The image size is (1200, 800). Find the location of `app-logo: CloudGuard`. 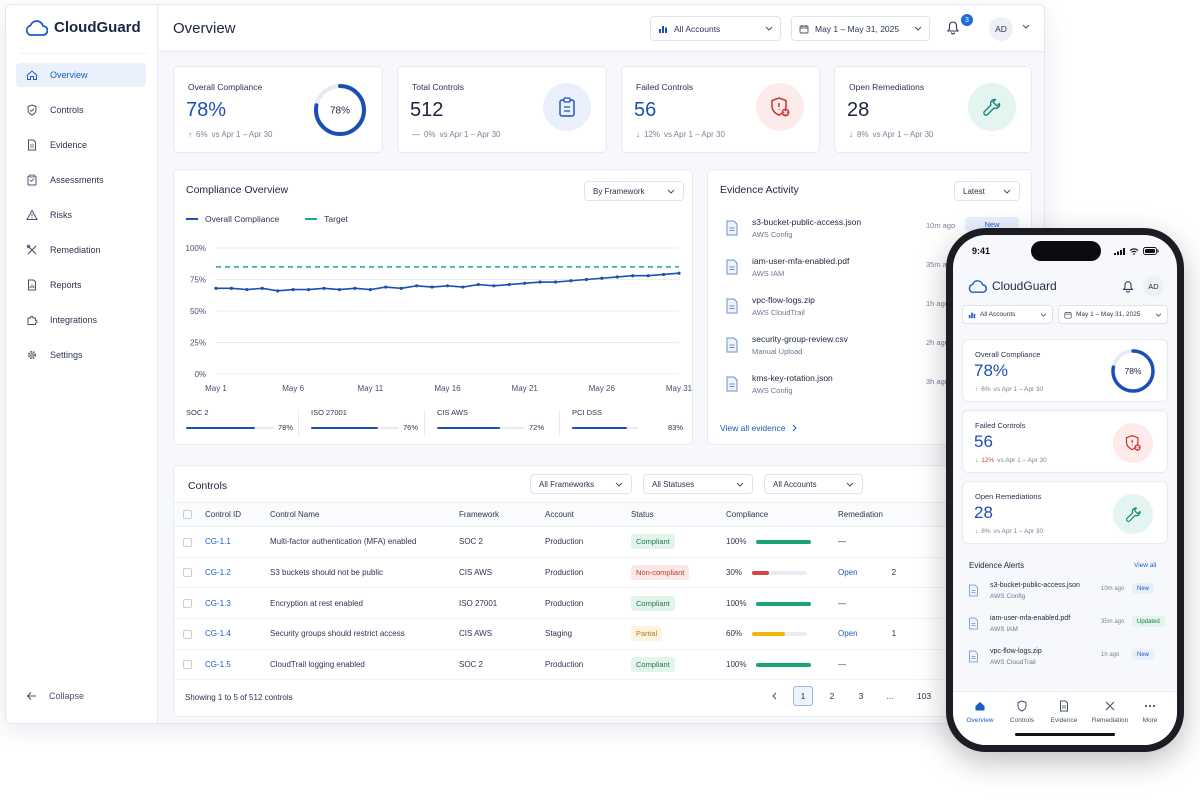

app-logo: CloudGuard is located at coordinates (82, 27).